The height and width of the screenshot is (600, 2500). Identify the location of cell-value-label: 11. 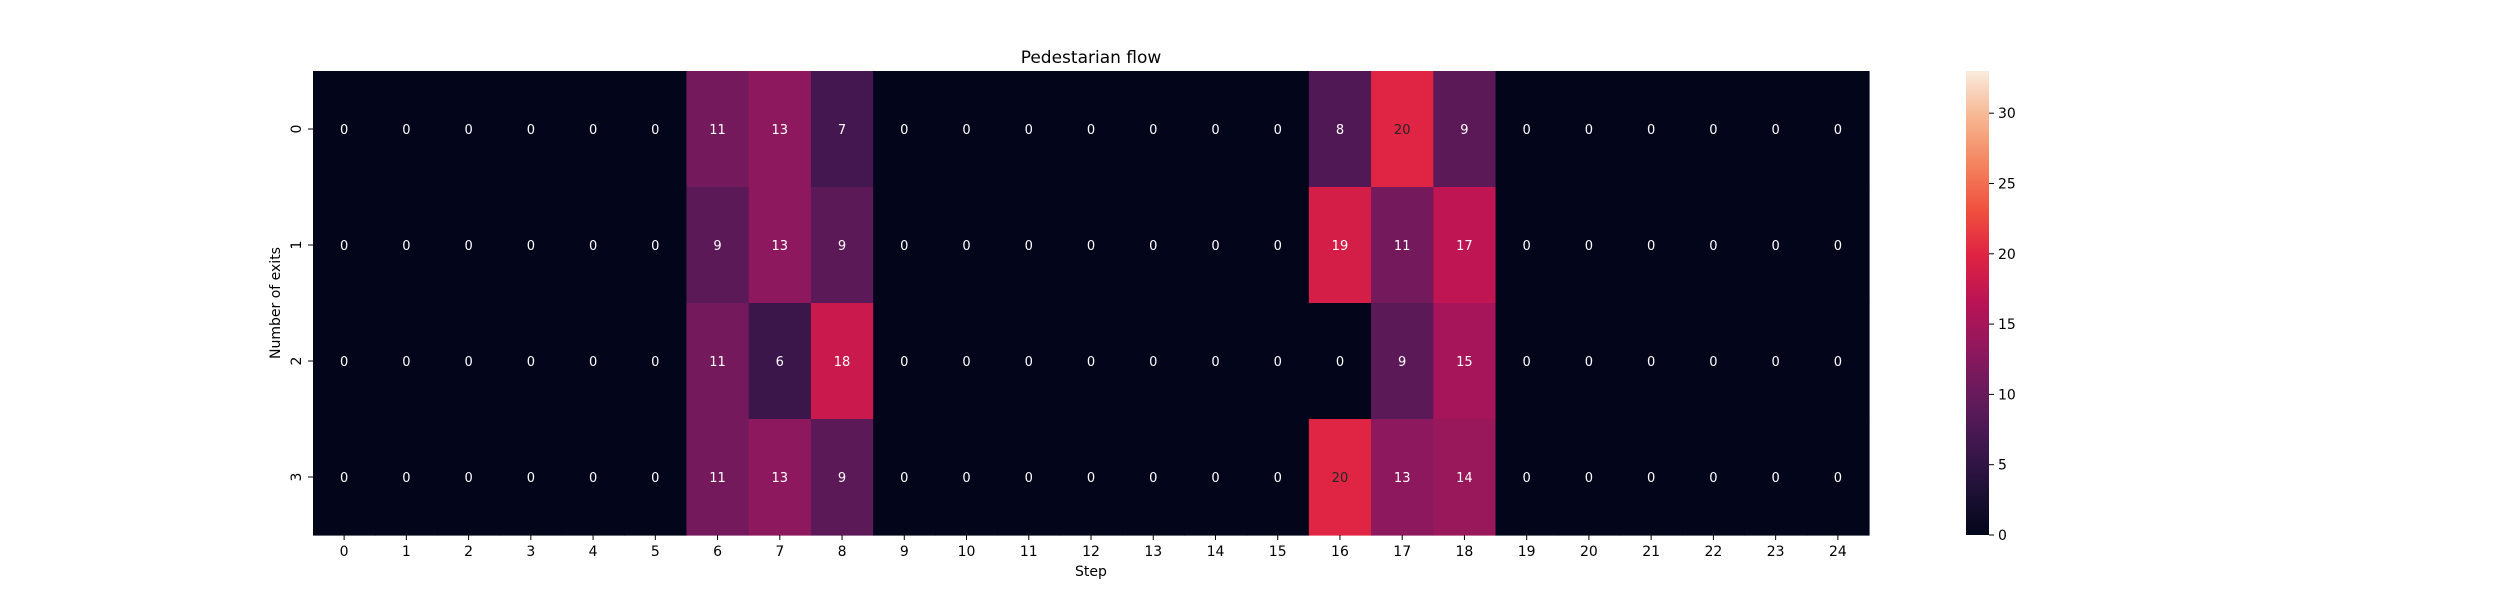
(717, 478).